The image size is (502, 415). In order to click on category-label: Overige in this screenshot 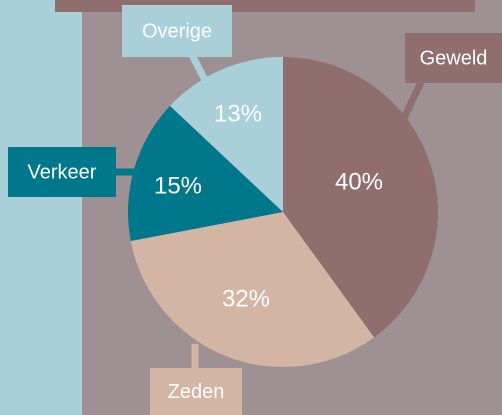, I will do `click(177, 31)`.